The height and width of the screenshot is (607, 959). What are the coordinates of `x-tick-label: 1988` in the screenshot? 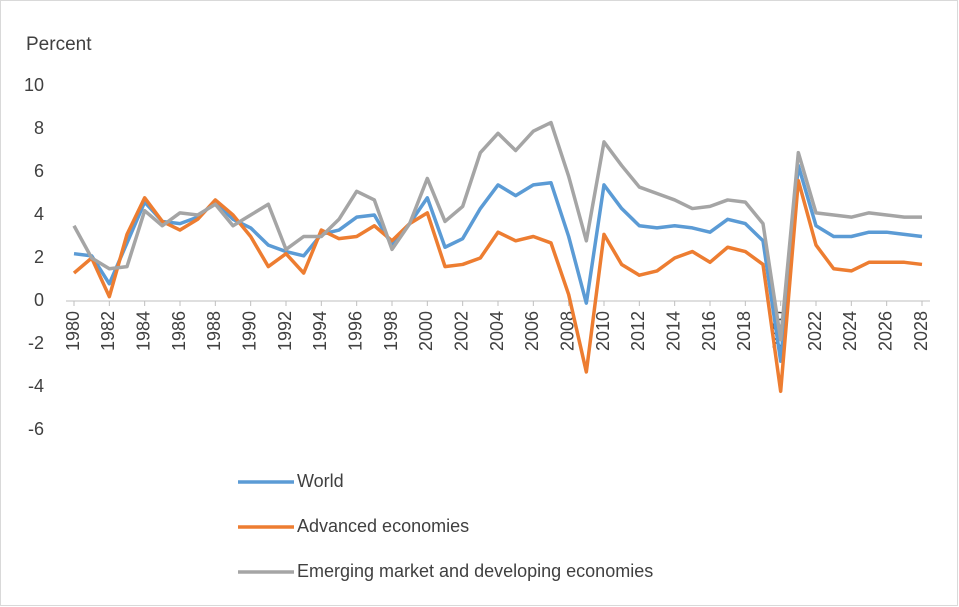 It's located at (214, 331).